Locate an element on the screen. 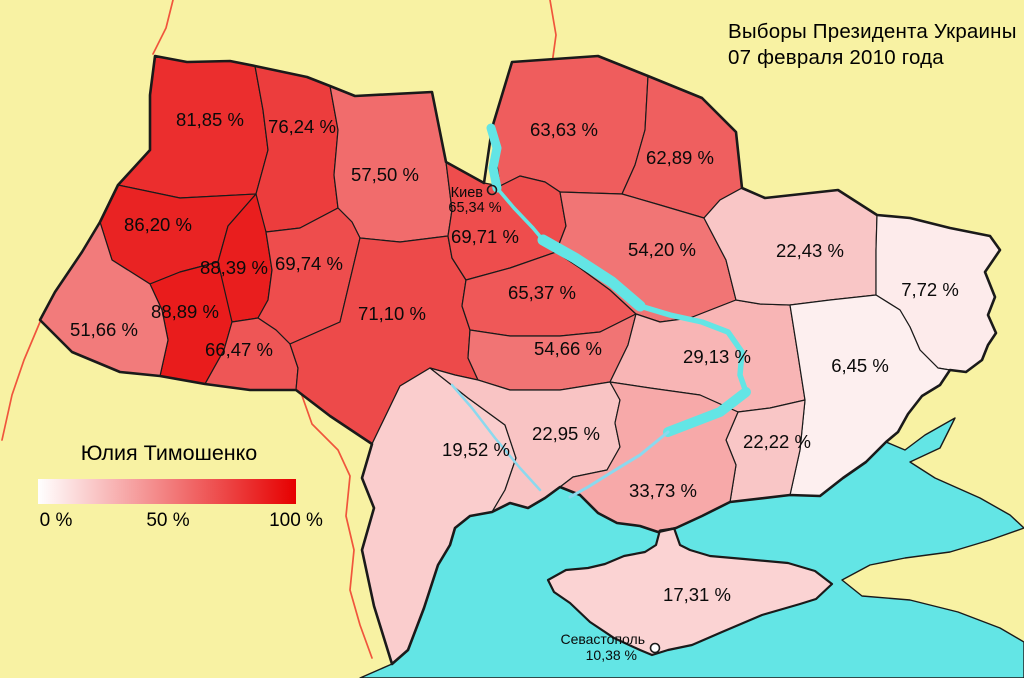  label-zakarpattia: 51,66 % is located at coordinates (104, 329).